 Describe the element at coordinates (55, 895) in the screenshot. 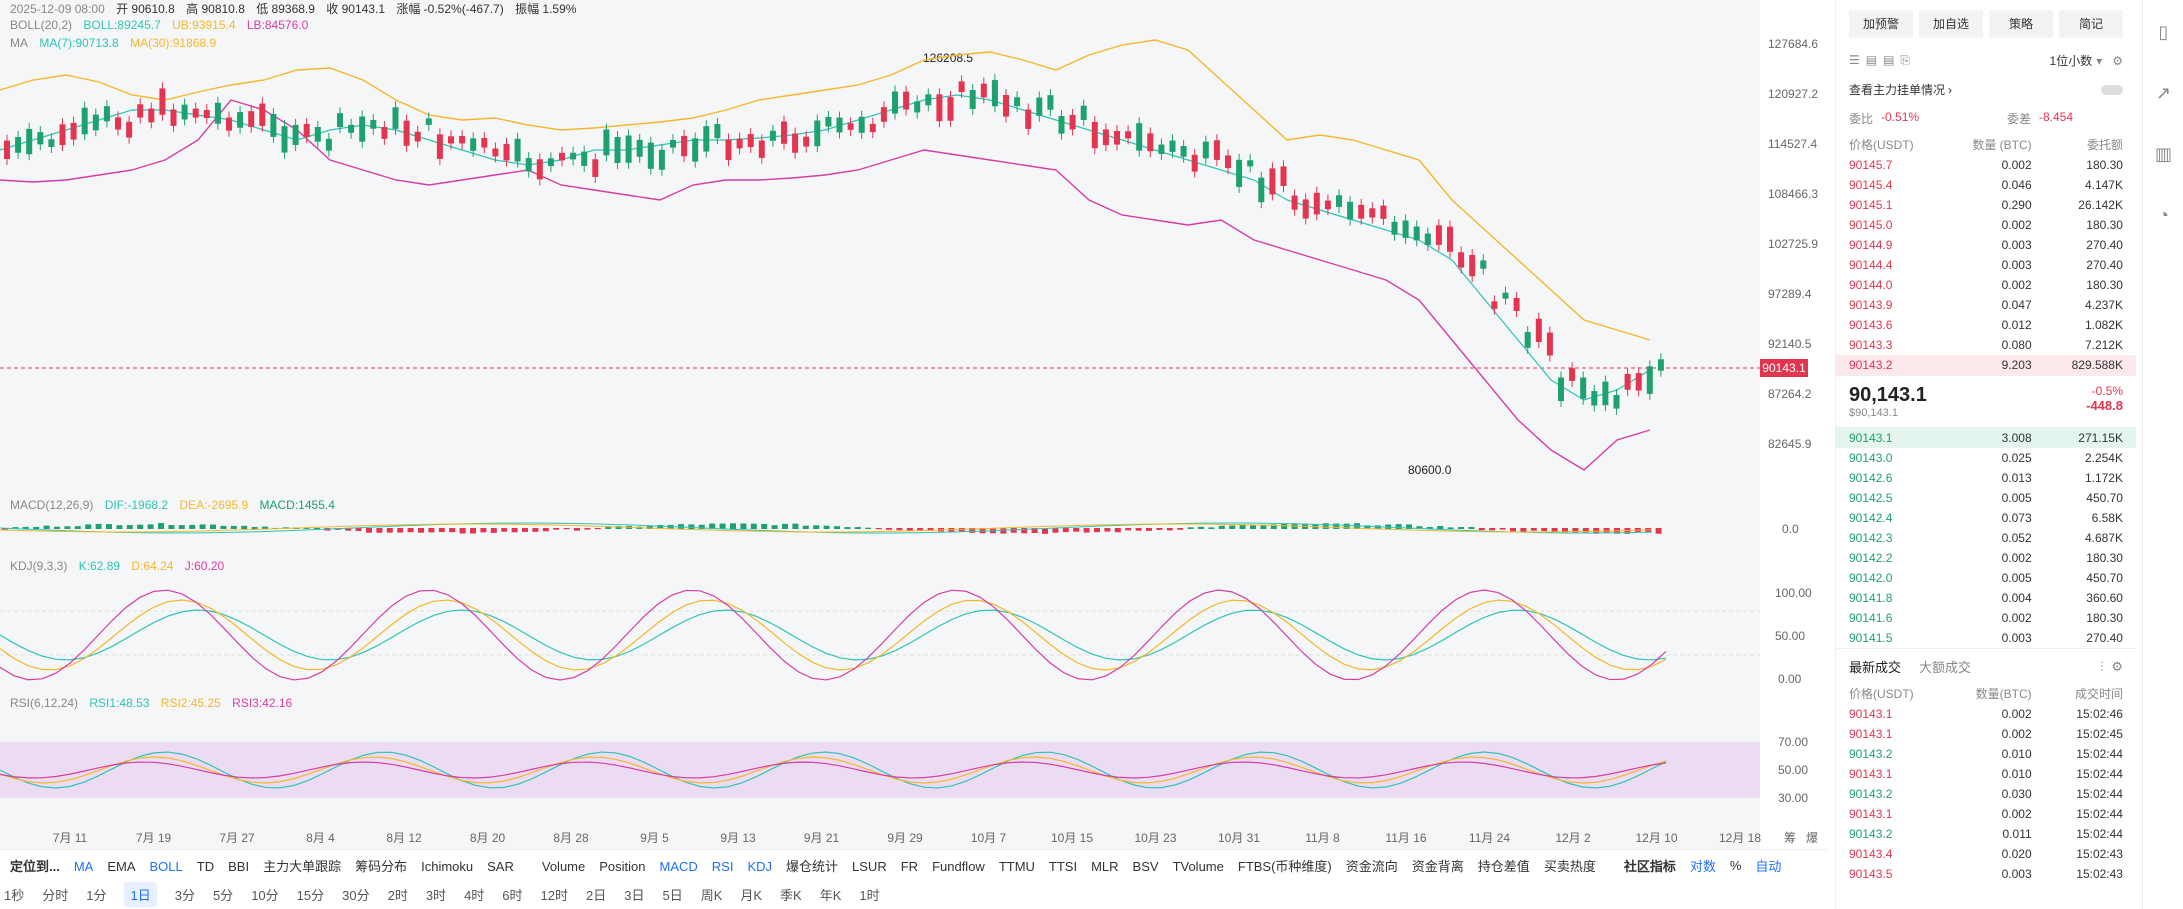

I see `timeframe-1: 分时` at that location.